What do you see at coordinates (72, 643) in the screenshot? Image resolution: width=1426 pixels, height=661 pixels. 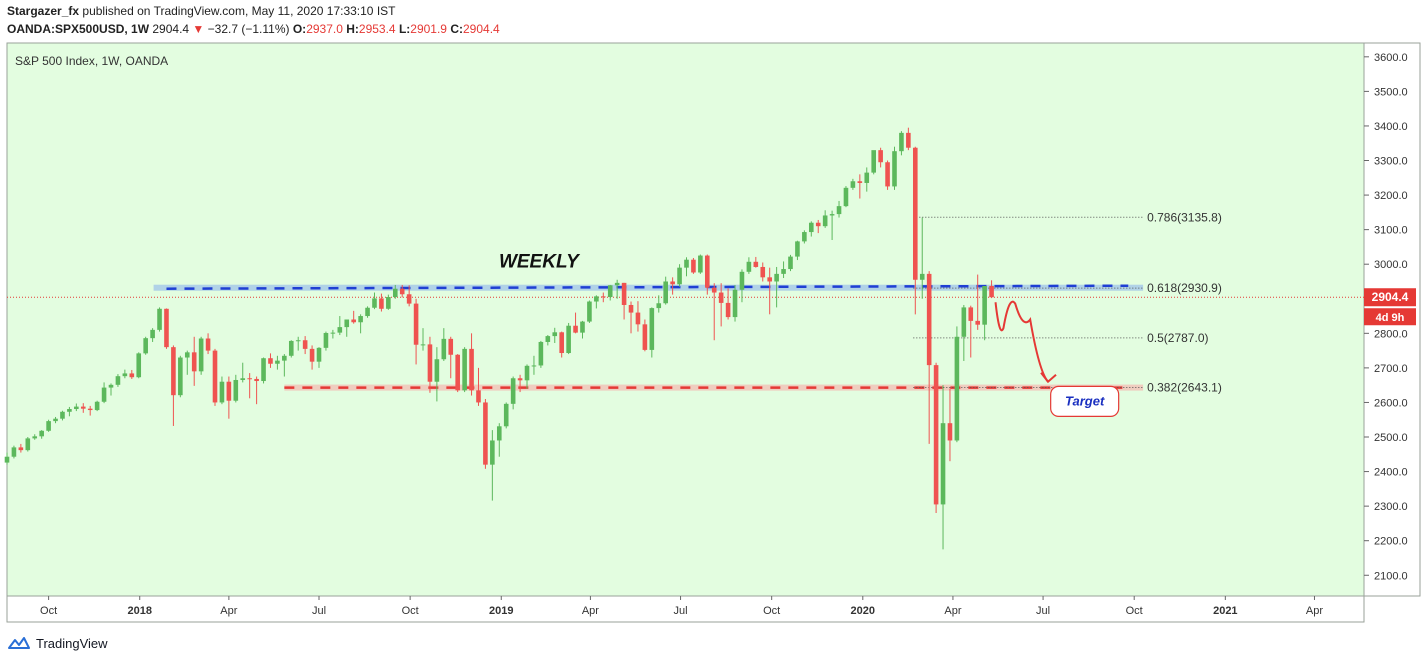 I see `tradingview-brand: TradingView` at bounding box center [72, 643].